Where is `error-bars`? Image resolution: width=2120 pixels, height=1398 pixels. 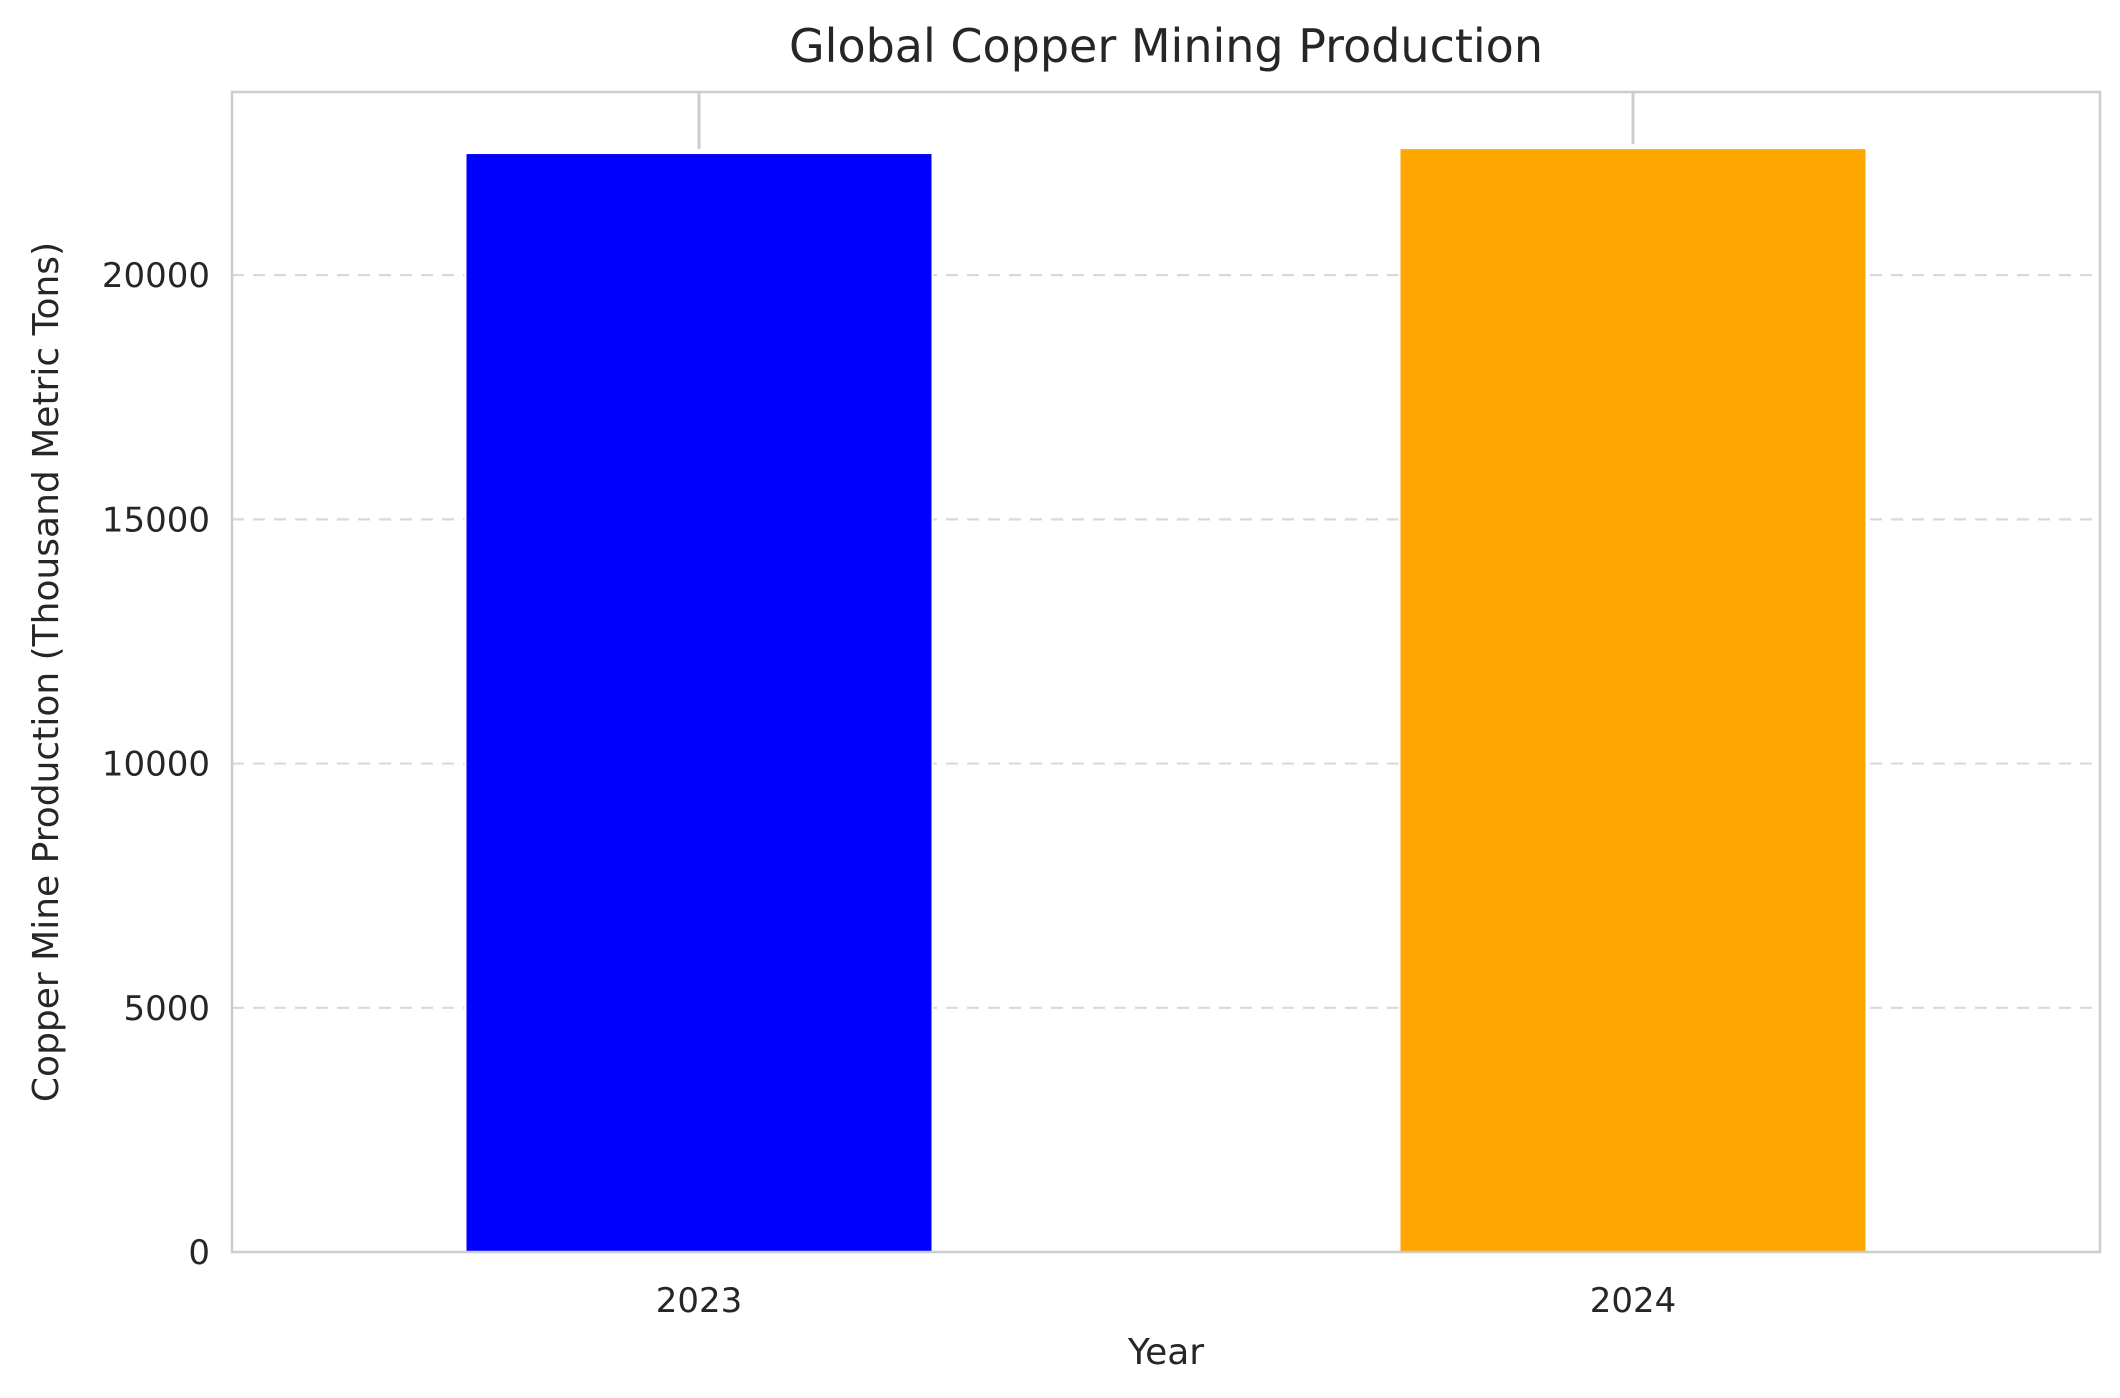 error-bars is located at coordinates (1166, 121).